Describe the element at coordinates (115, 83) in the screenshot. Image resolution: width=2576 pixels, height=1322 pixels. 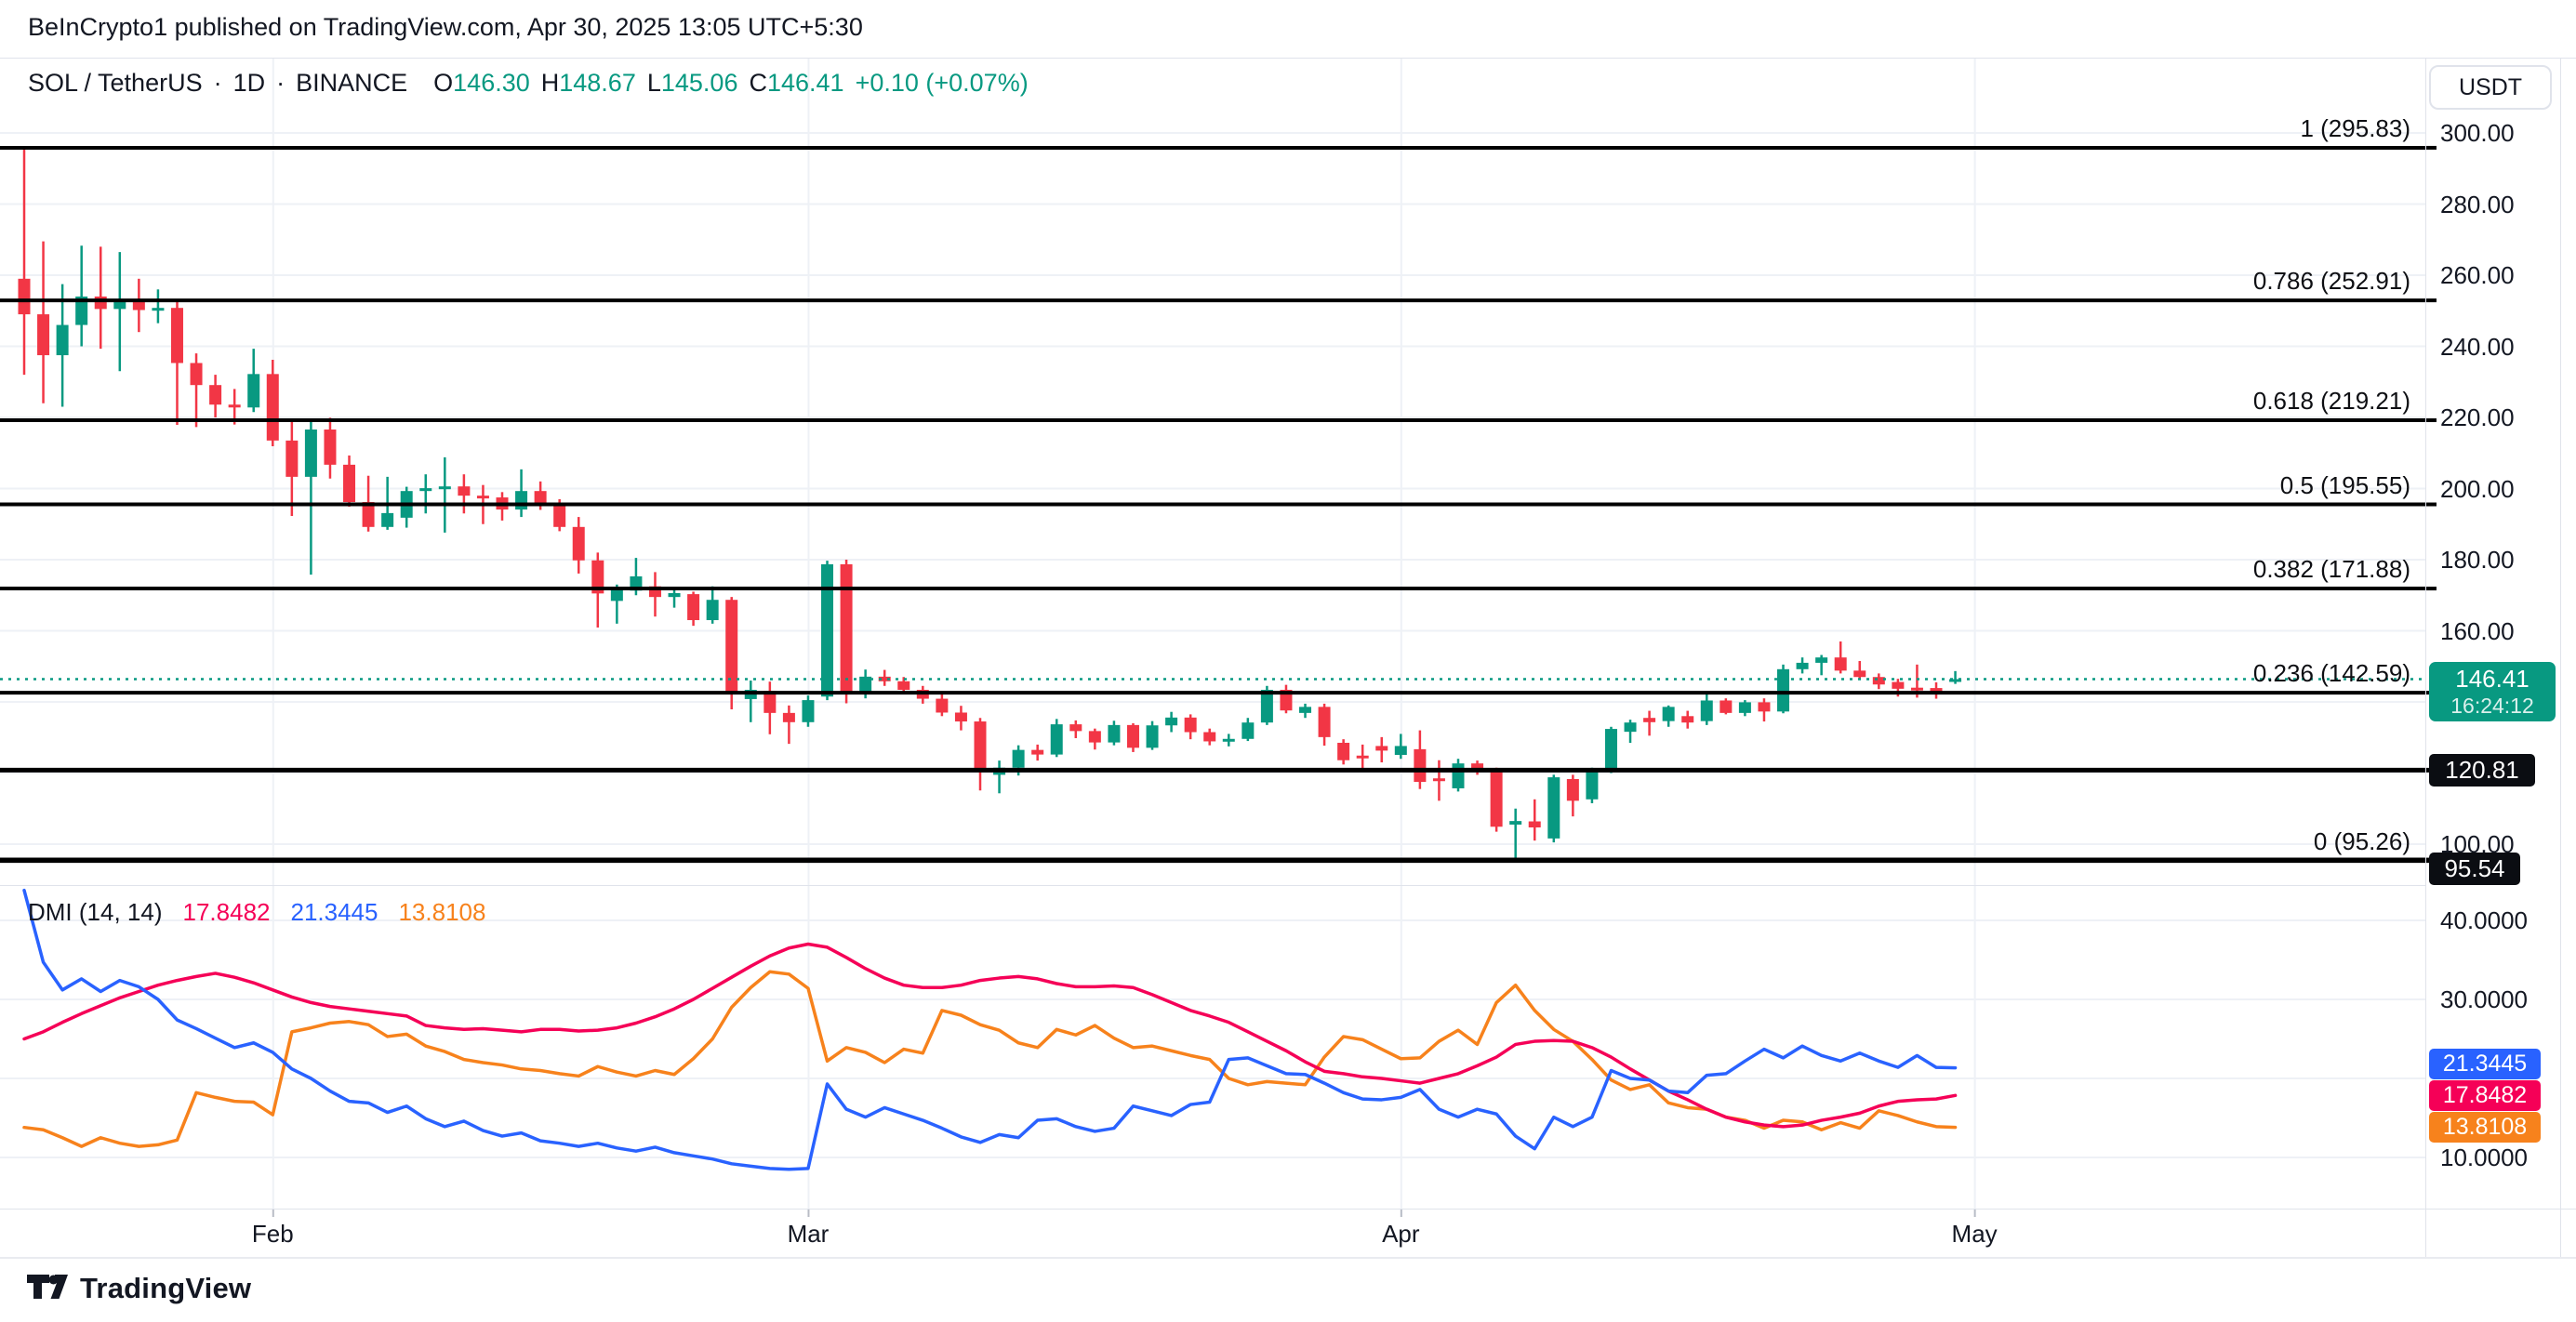
I see `symbol-name: SOL / TetherUS` at that location.